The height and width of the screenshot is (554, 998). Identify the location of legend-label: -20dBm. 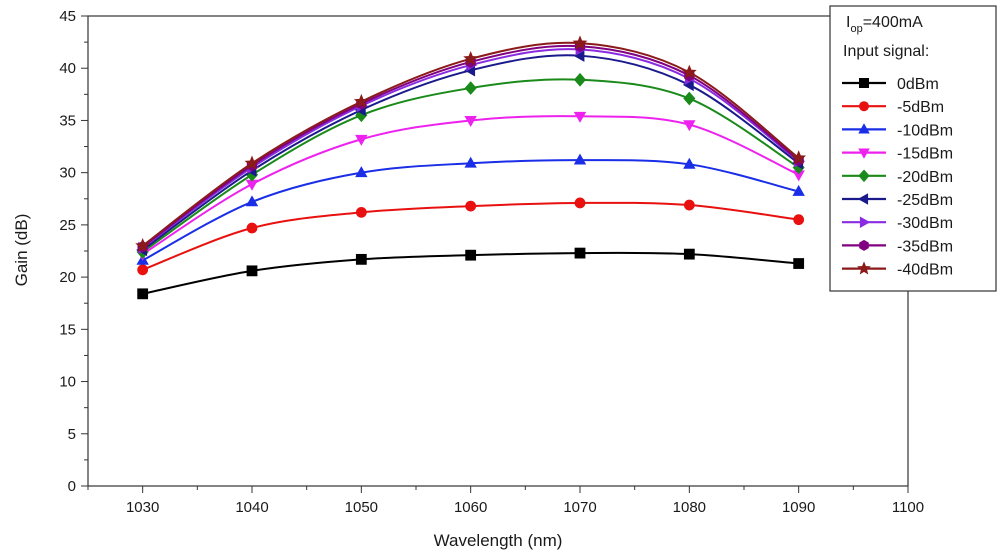
(925, 177).